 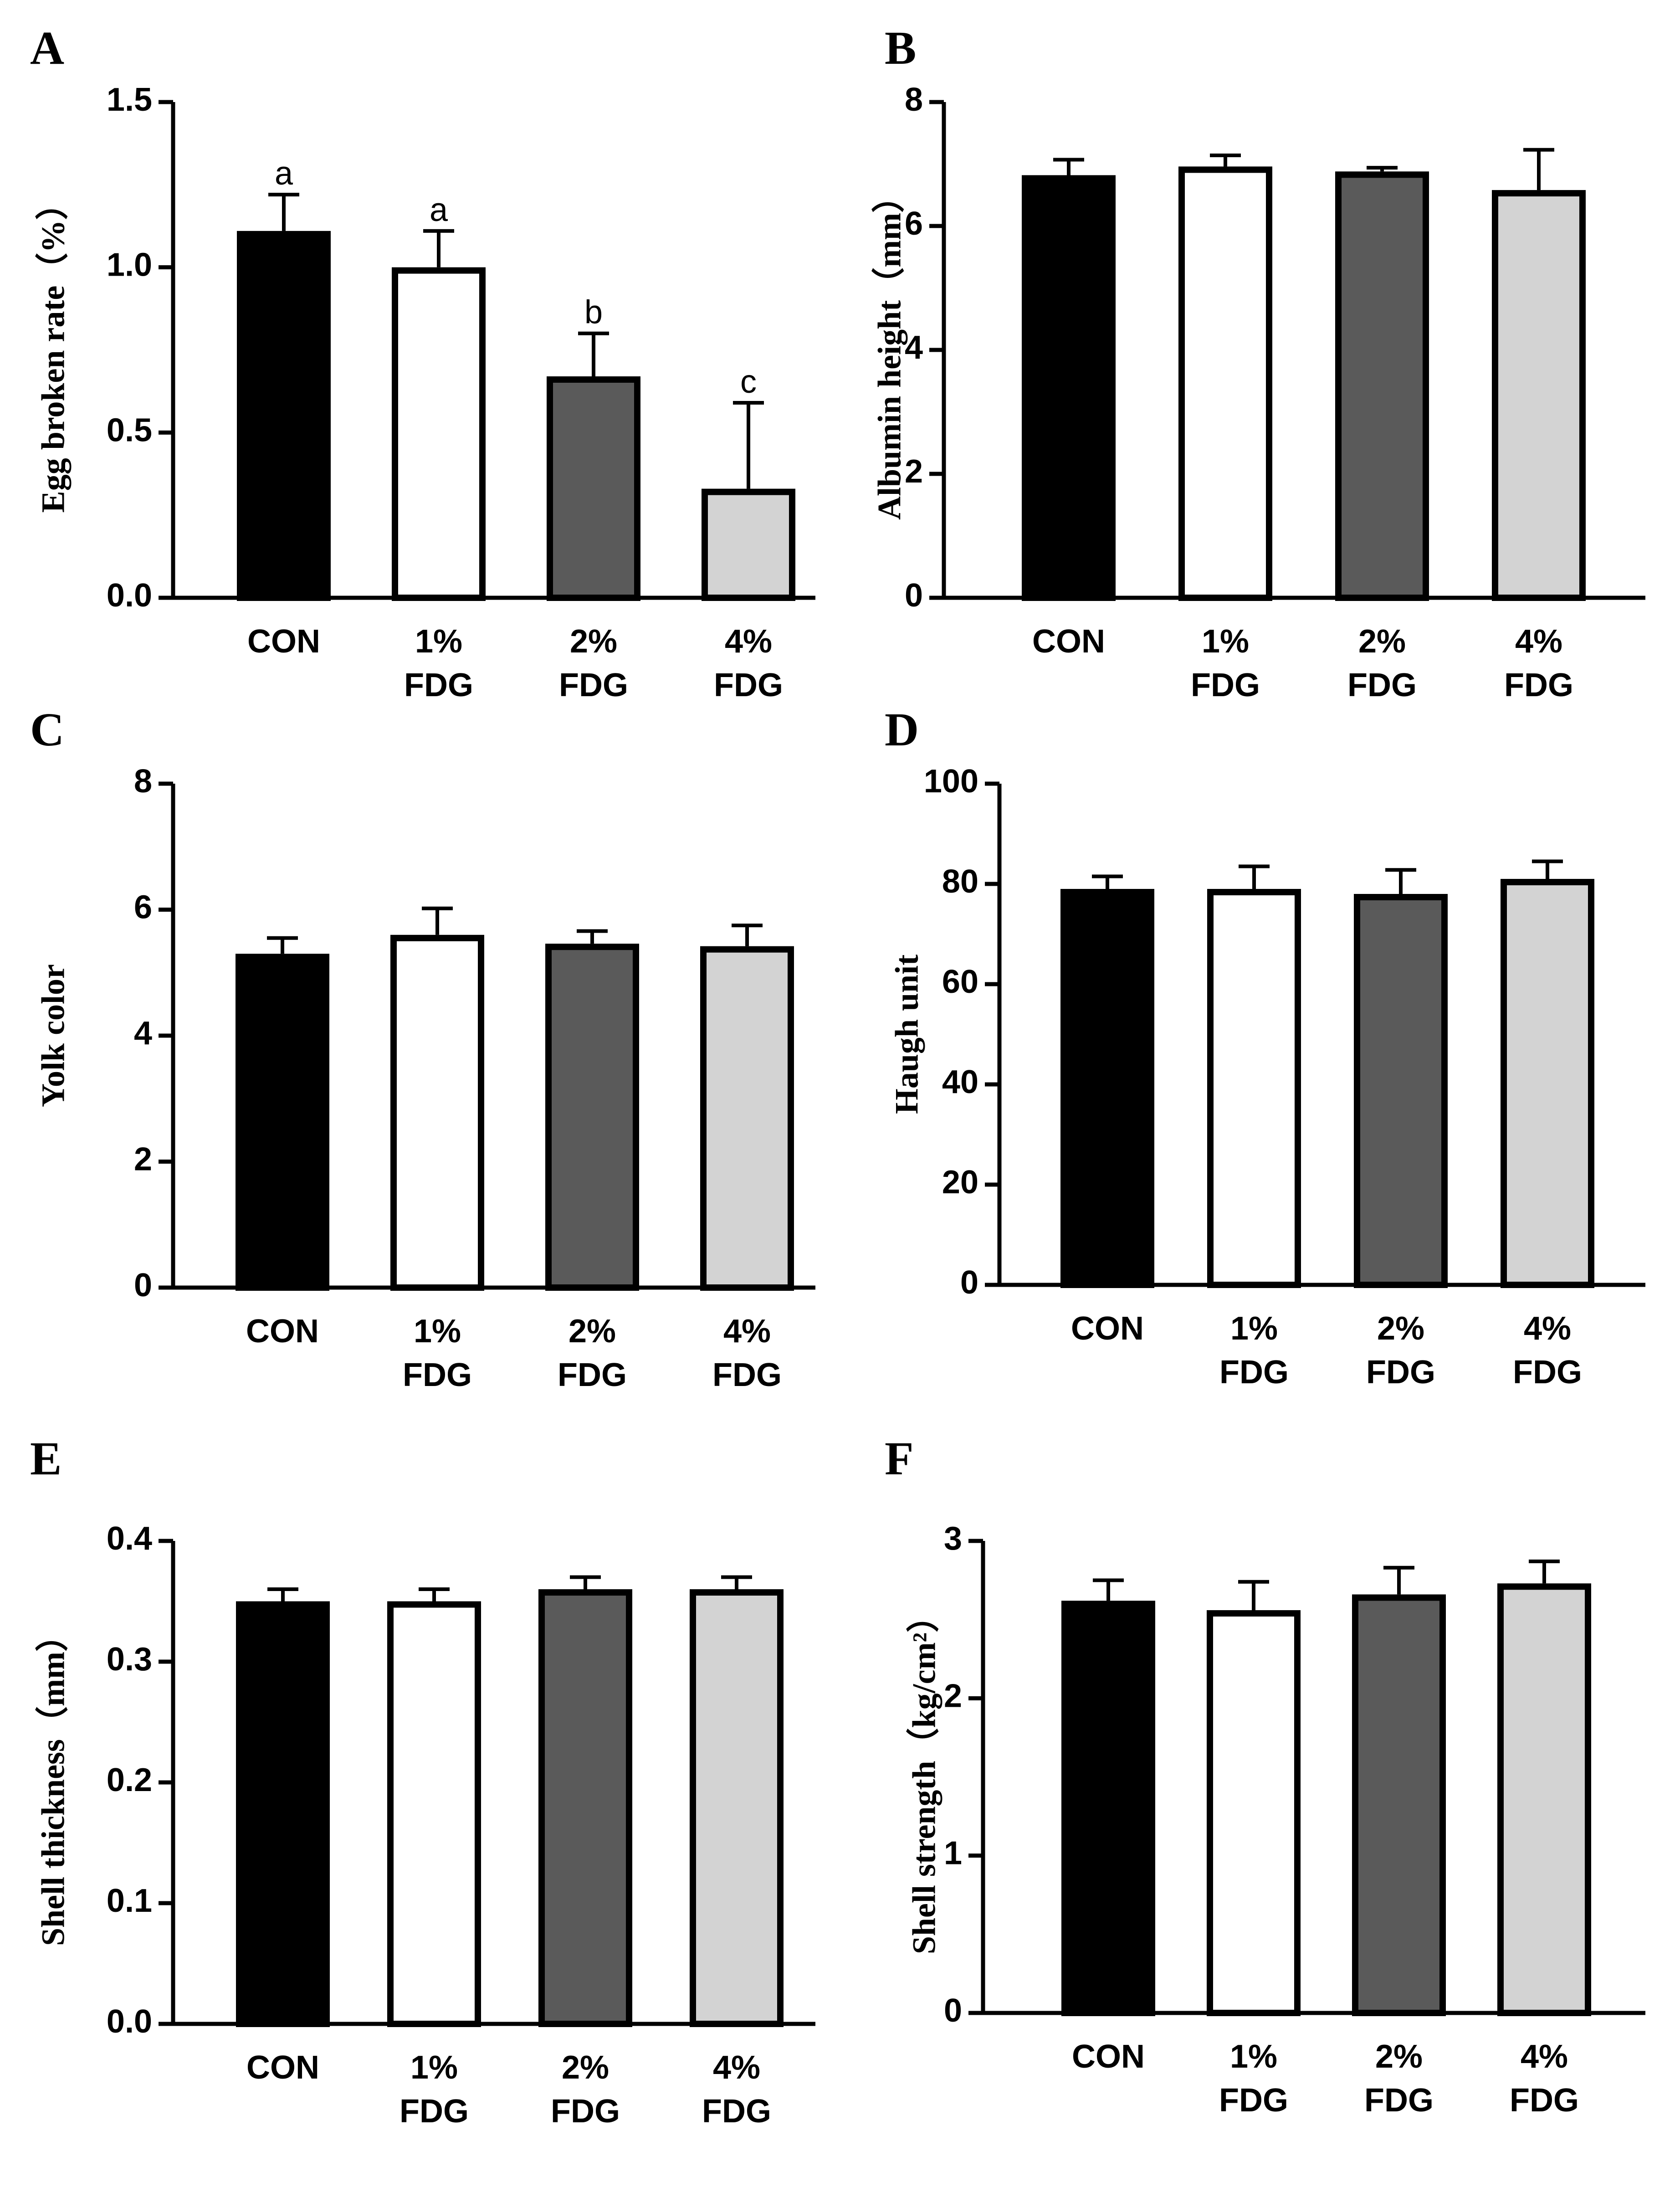 I want to click on panel-c: C Yolk color CON 1% FDG 2% FDG 4% FDG 0 2 4 6 8, so click(x=423, y=1048).